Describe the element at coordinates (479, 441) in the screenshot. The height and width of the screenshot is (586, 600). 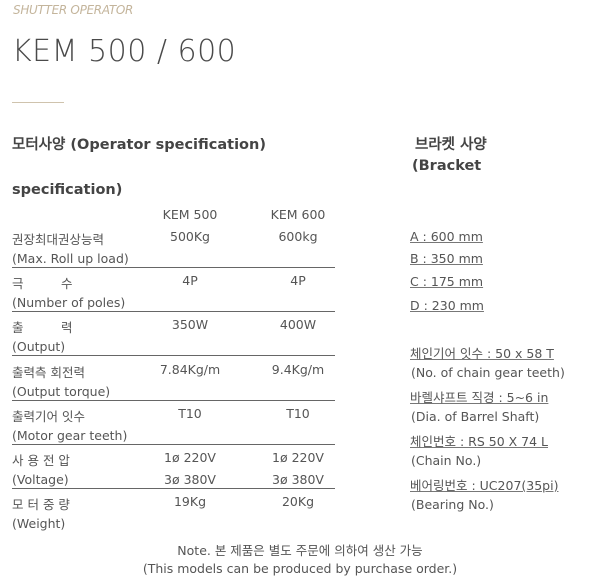
I see `bracket-item-value: 체인번호 : RS 50 X 74 L` at that location.